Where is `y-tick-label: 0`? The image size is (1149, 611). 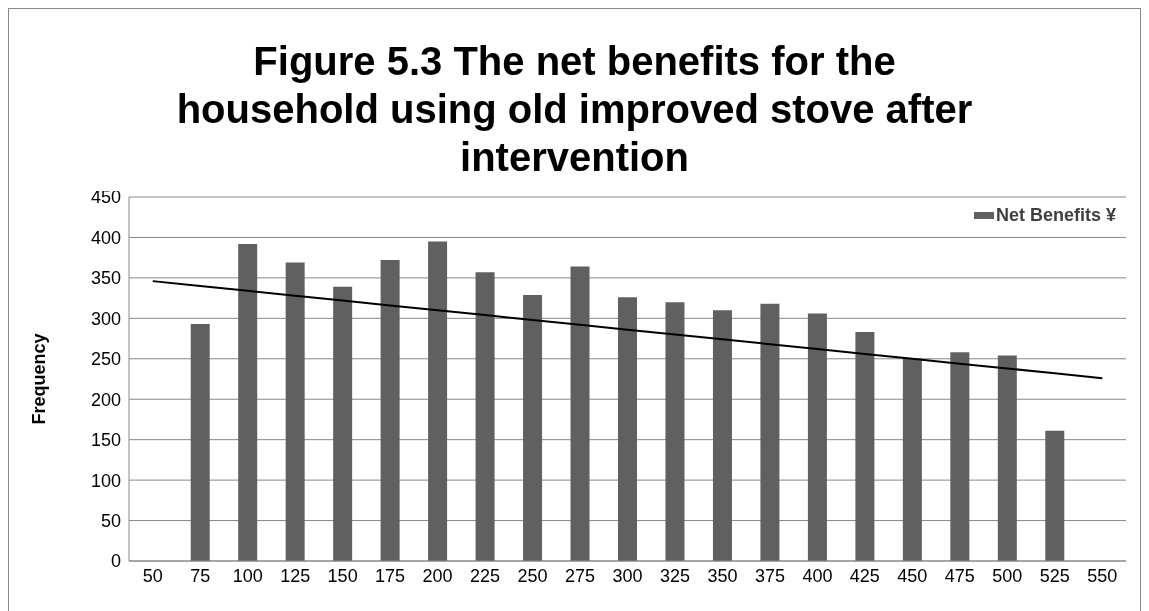 y-tick-label: 0 is located at coordinates (115, 561).